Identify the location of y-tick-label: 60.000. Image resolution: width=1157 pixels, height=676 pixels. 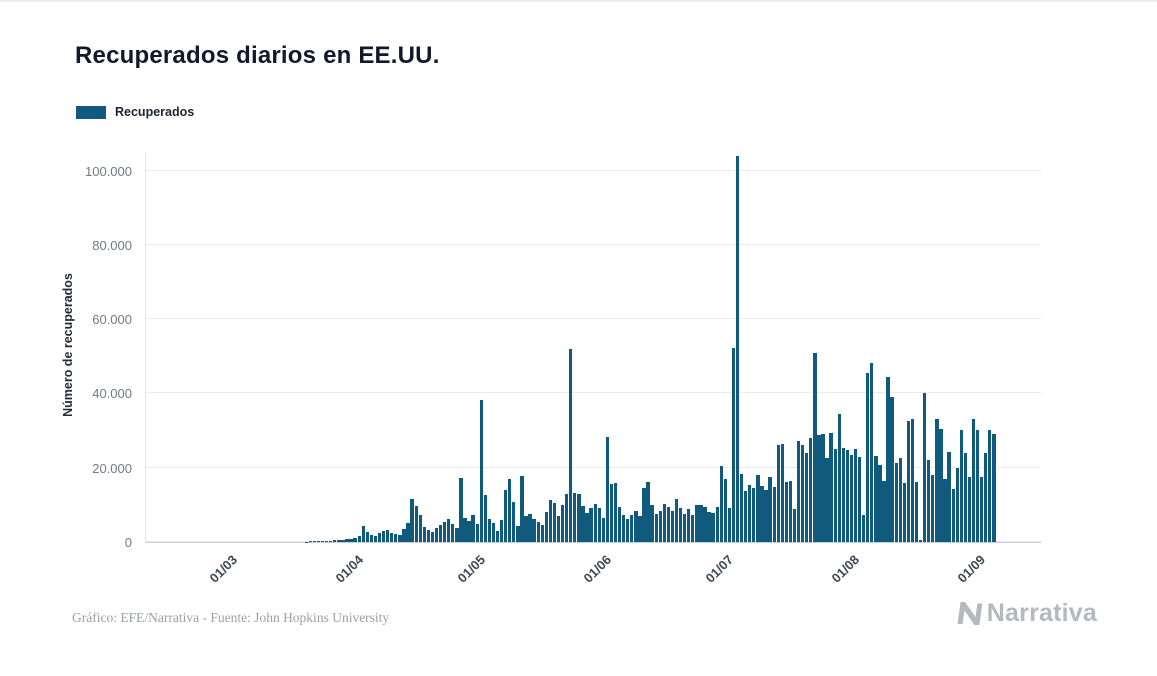
(83, 319).